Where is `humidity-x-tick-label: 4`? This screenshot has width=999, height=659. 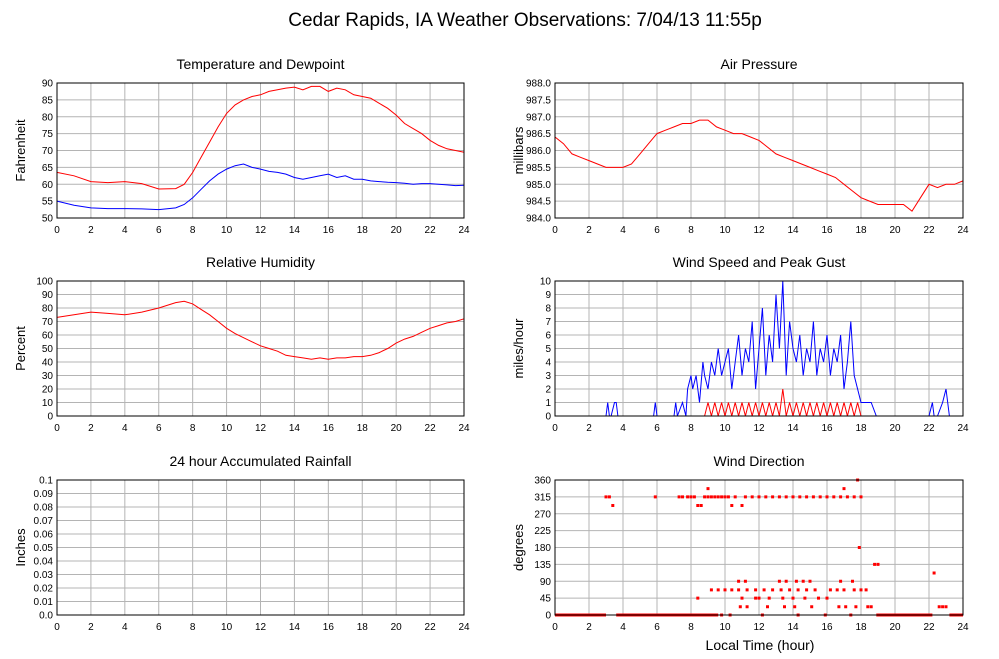 humidity-x-tick-label: 4 is located at coordinates (125, 428).